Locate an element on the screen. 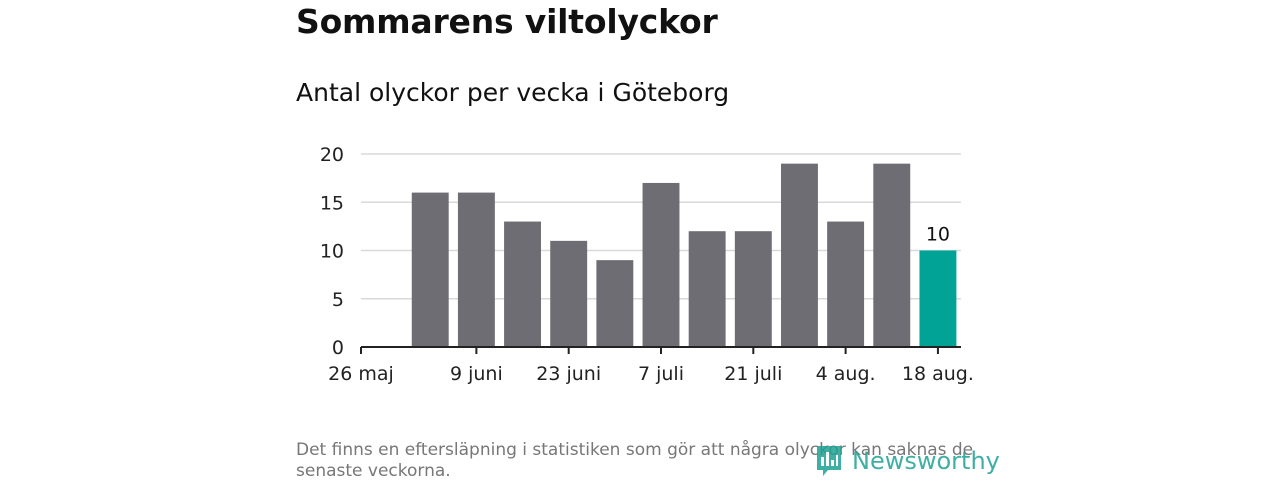  x-tick-label-6: 7 juli is located at coordinates (661, 374).